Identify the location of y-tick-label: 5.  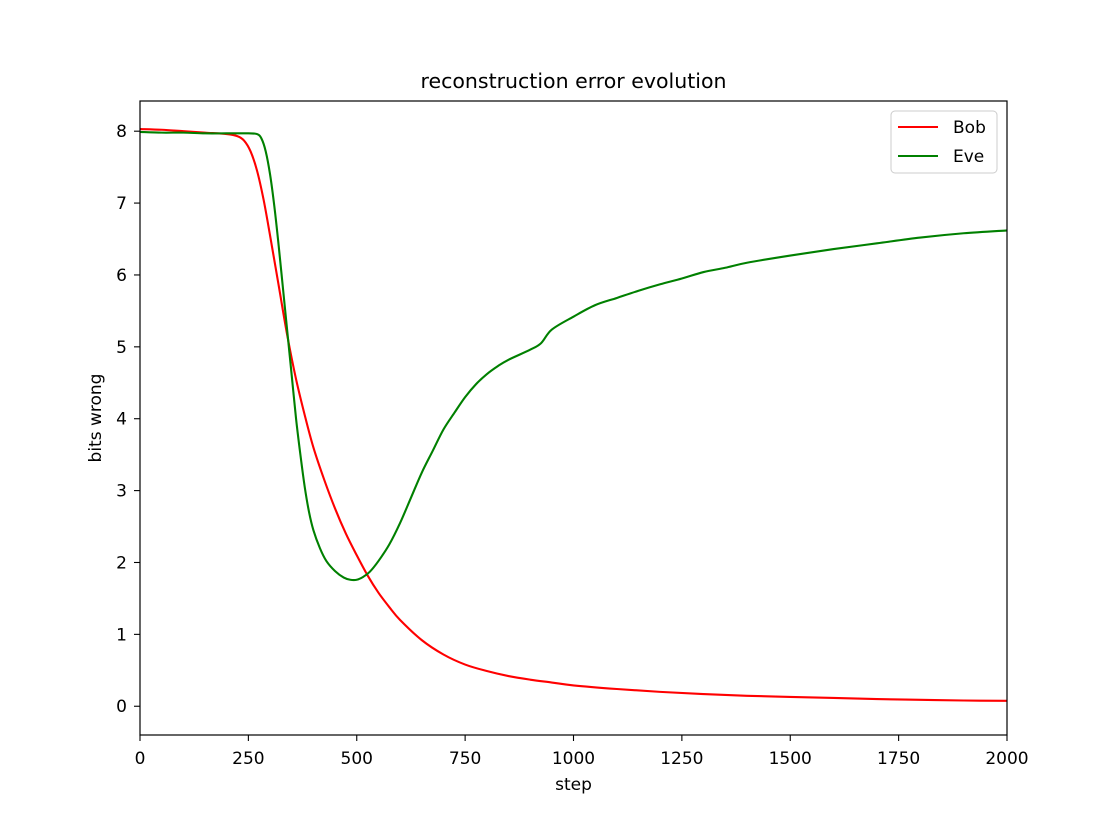
(121, 348).